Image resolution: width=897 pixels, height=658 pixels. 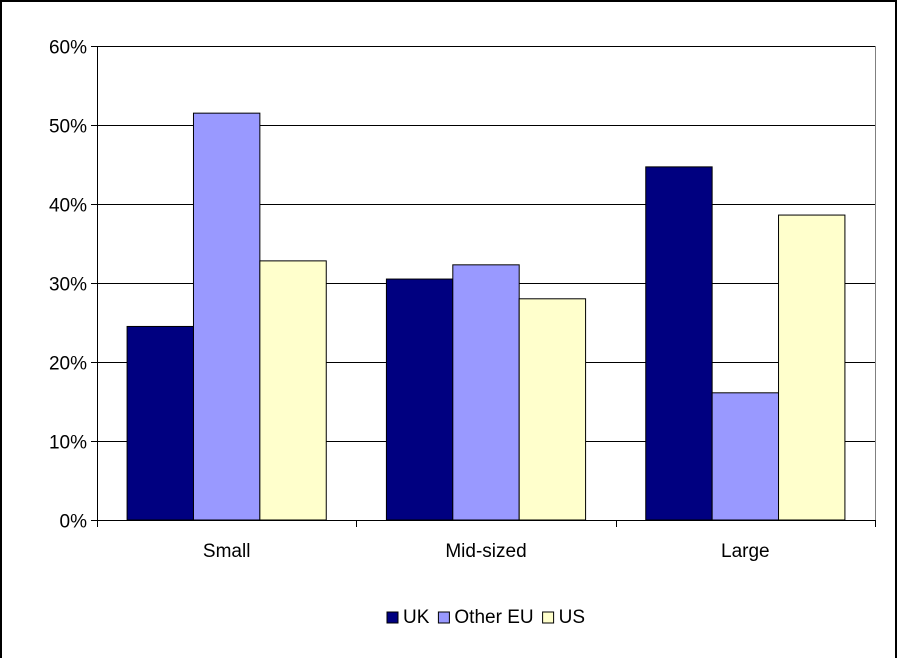 What do you see at coordinates (68, 364) in the screenshot?
I see `y-tick-label: 20%` at bounding box center [68, 364].